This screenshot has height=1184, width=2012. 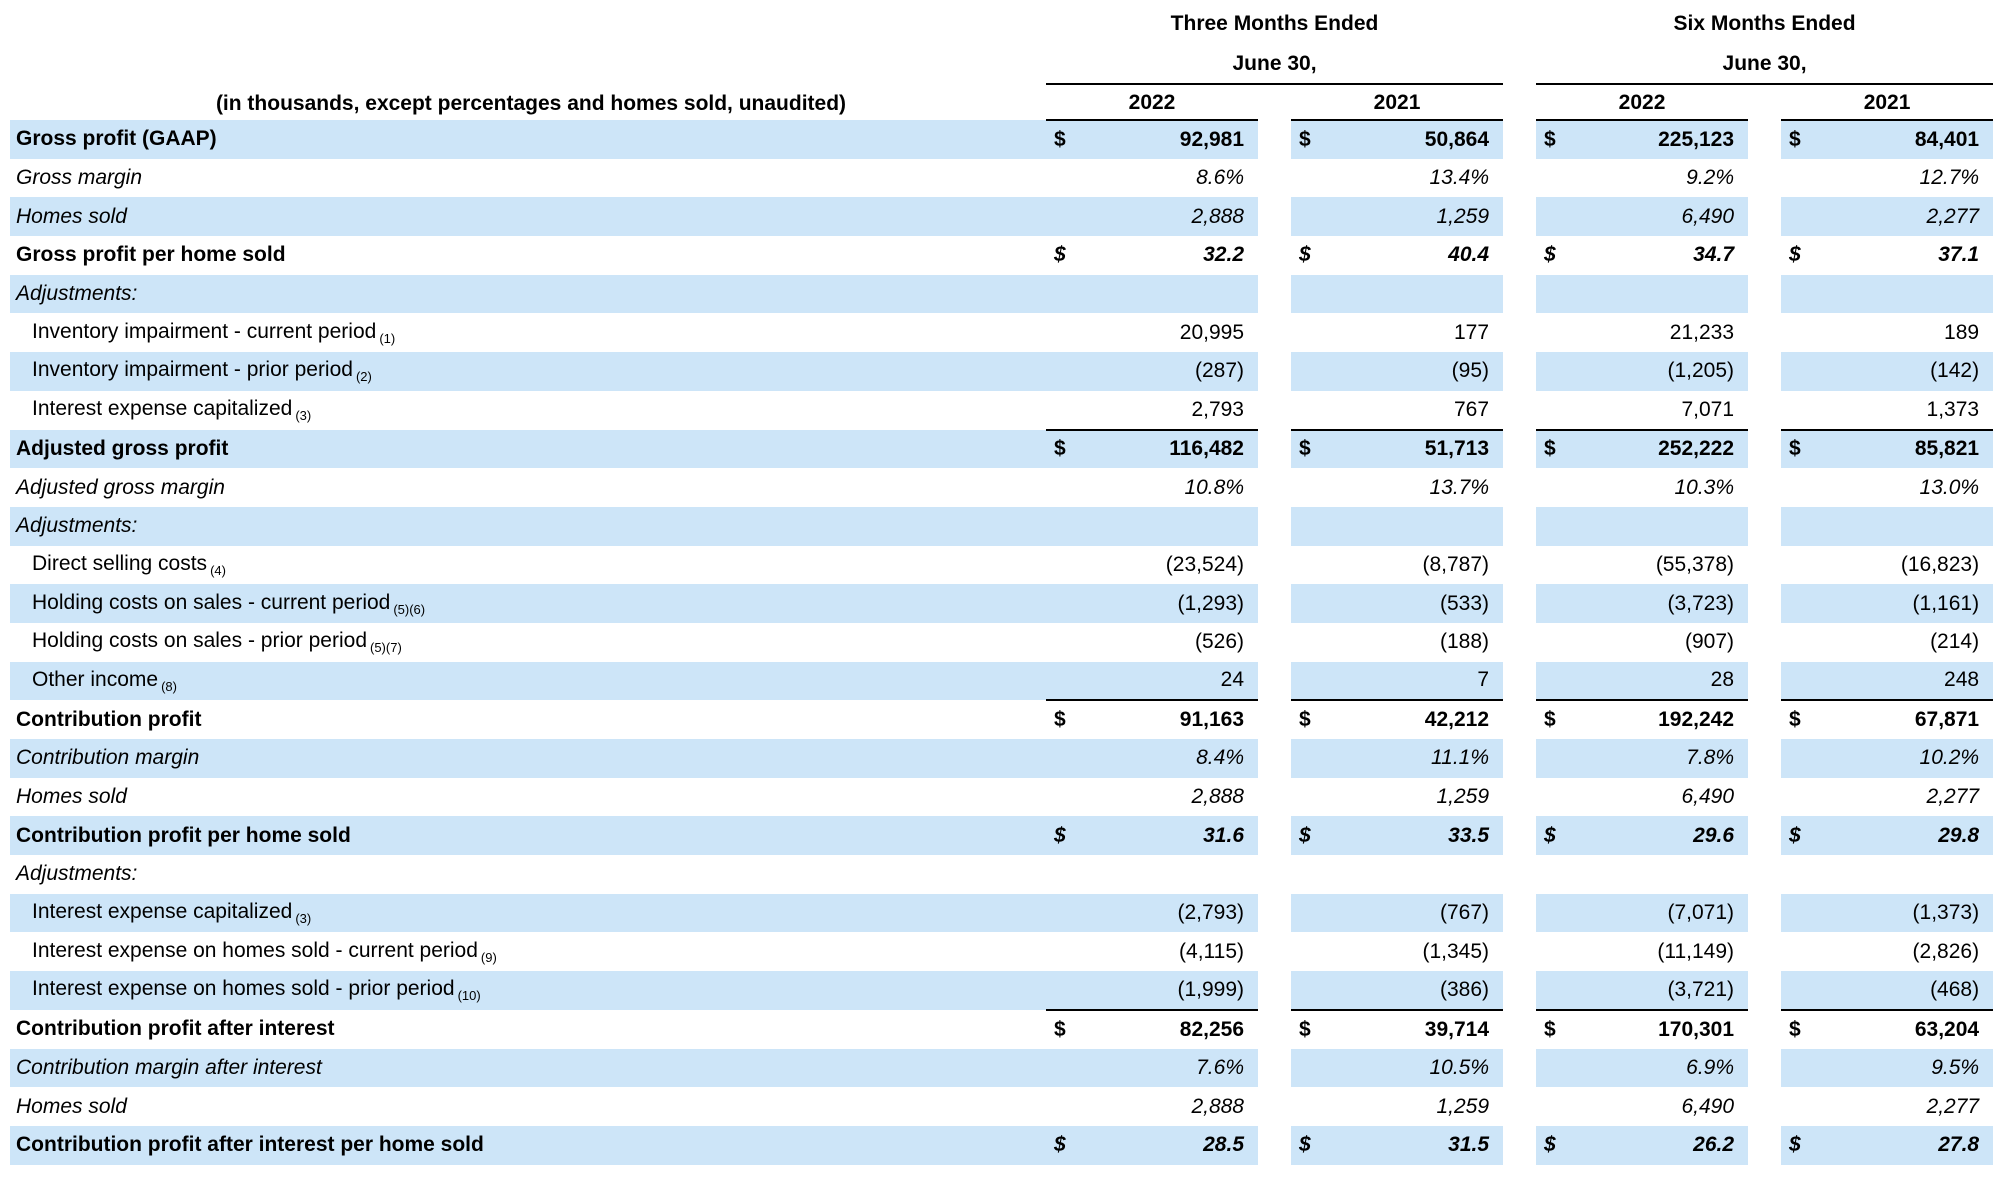 What do you see at coordinates (120, 563) in the screenshot?
I see `row-label-text: Direct selling costs` at bounding box center [120, 563].